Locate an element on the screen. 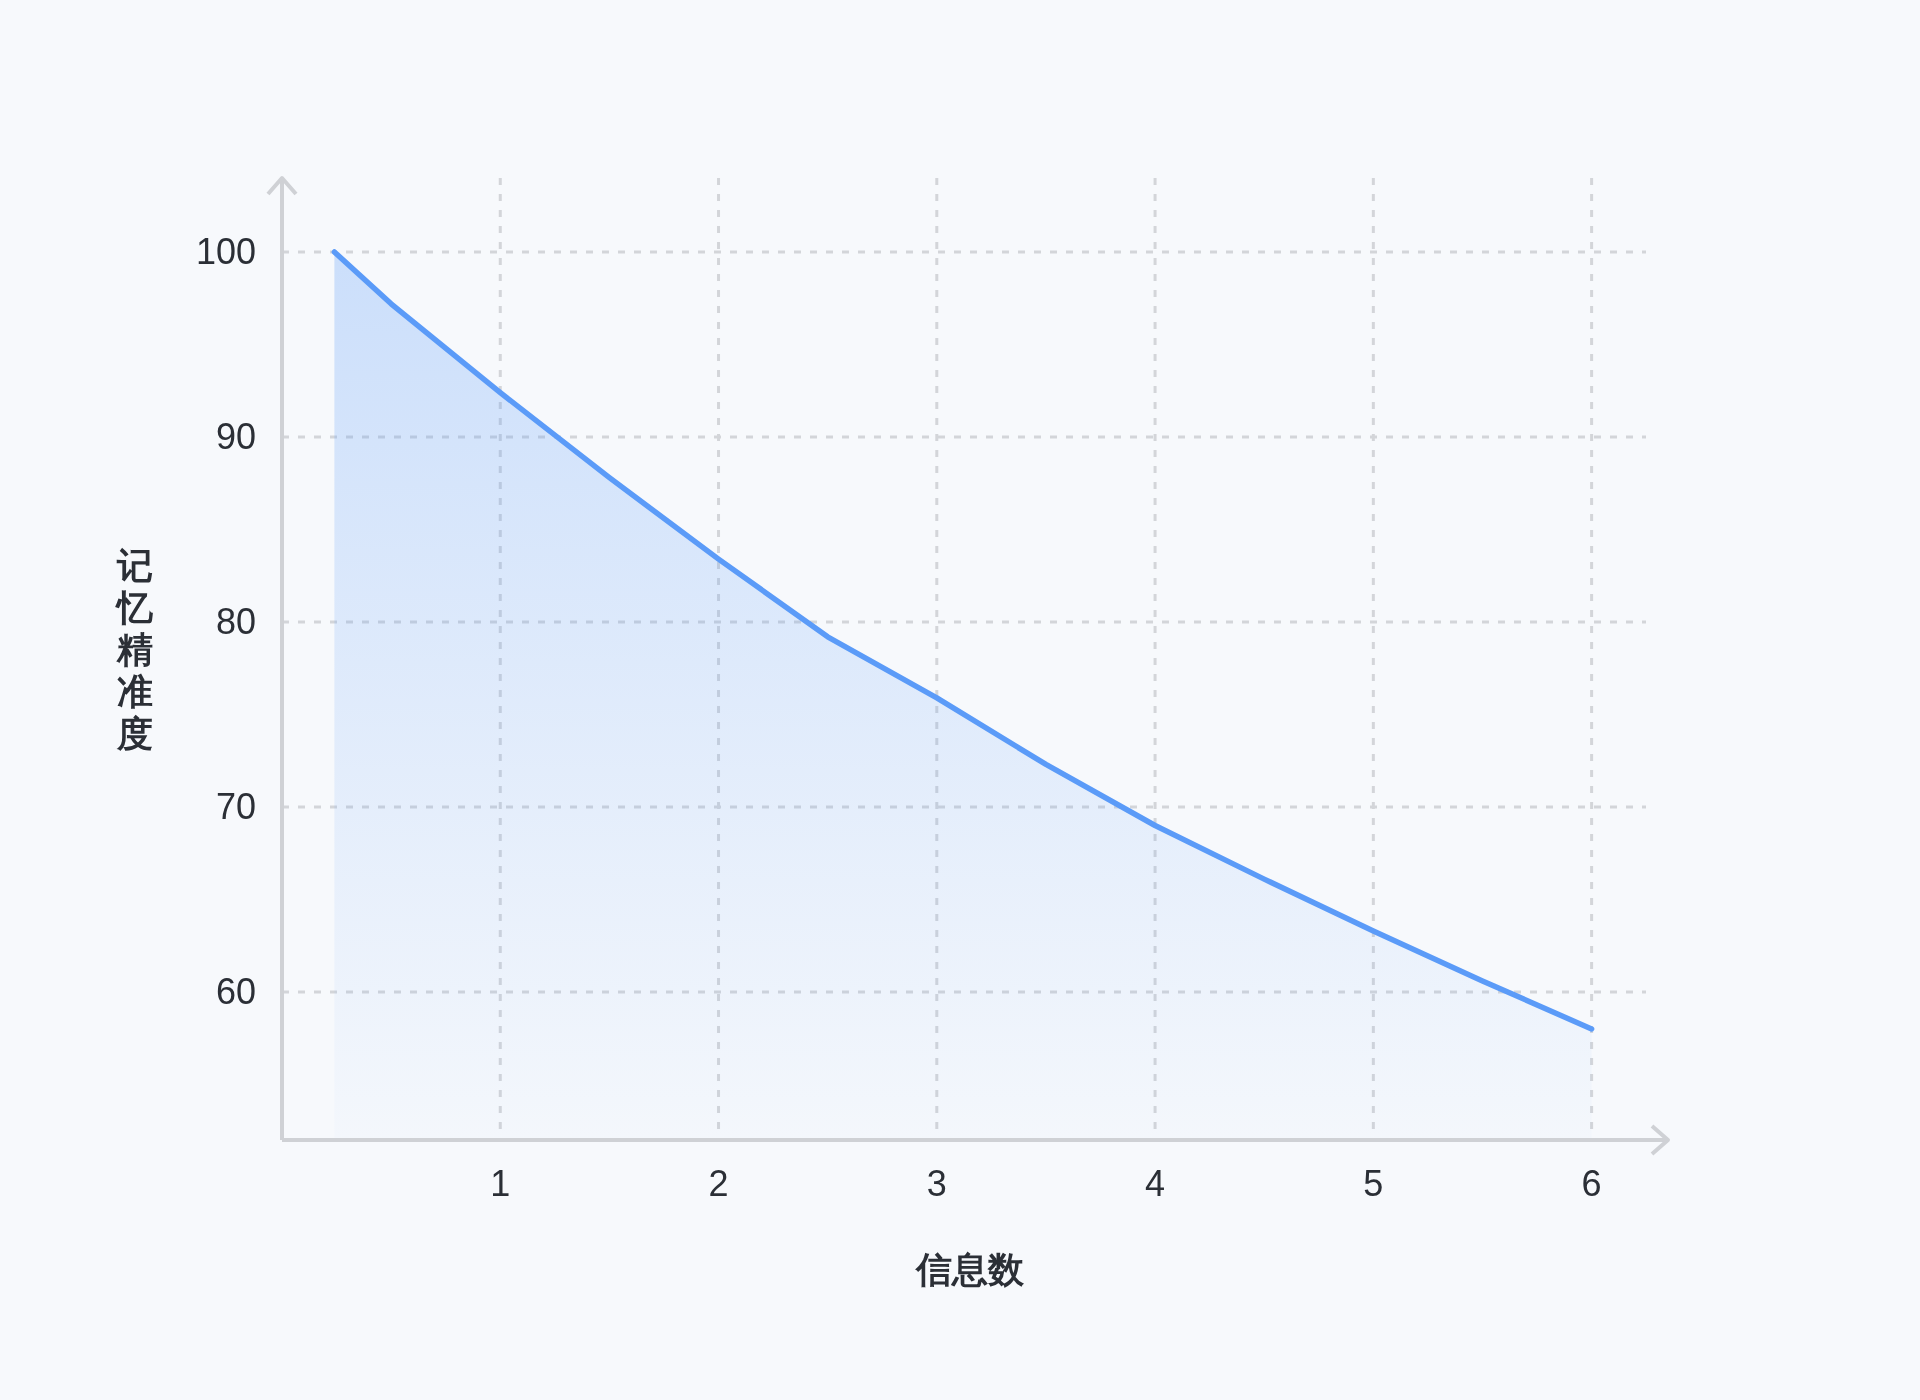 The image size is (1920, 1400). x-tick-label: 3 is located at coordinates (936, 1183).